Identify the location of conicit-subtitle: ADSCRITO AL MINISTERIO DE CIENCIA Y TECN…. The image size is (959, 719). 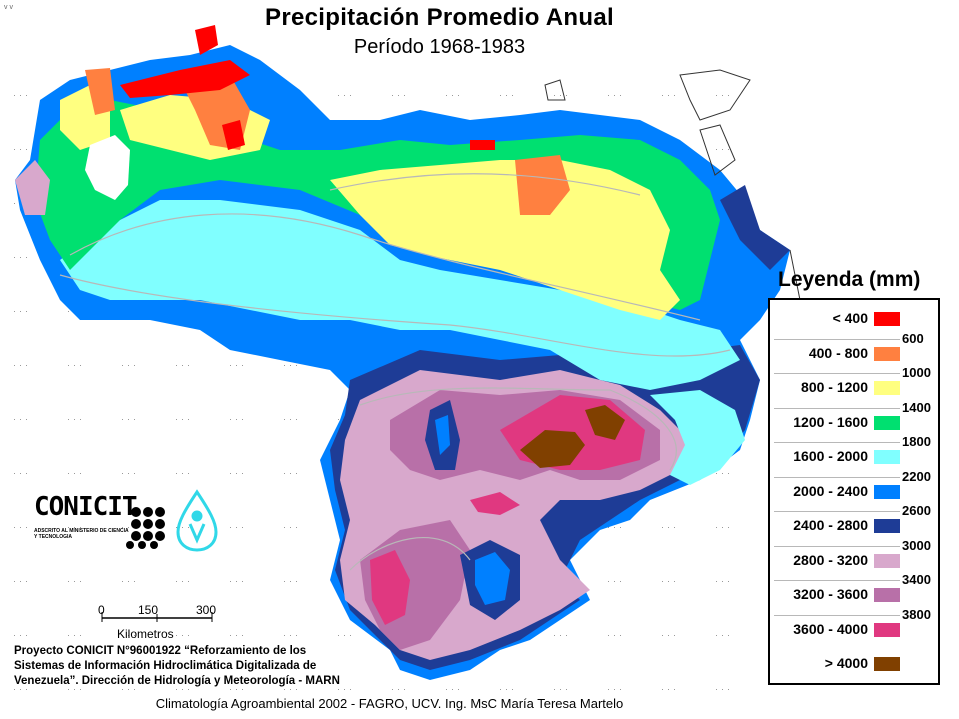
(81, 534).